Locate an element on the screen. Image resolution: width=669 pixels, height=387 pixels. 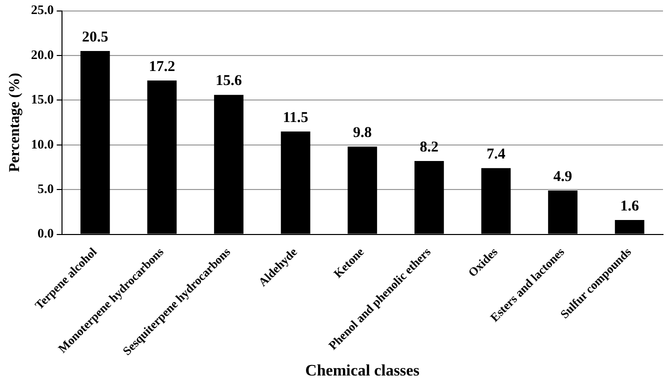
data-label: 4.9 is located at coordinates (562, 176).